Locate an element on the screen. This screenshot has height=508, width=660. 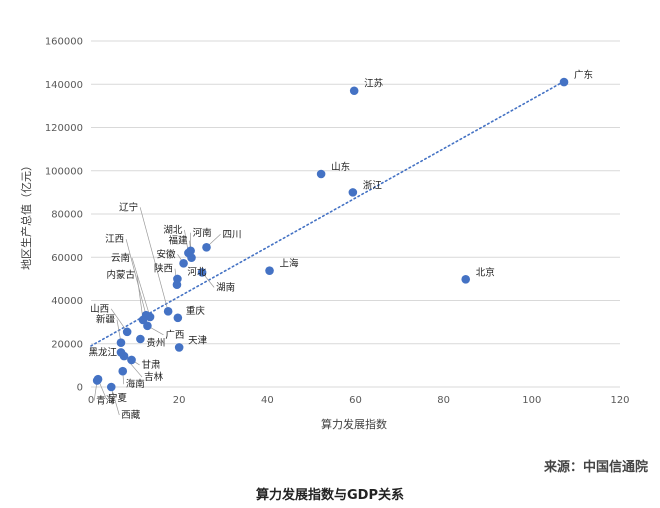
point-label: 海南 is located at coordinates (135, 384).